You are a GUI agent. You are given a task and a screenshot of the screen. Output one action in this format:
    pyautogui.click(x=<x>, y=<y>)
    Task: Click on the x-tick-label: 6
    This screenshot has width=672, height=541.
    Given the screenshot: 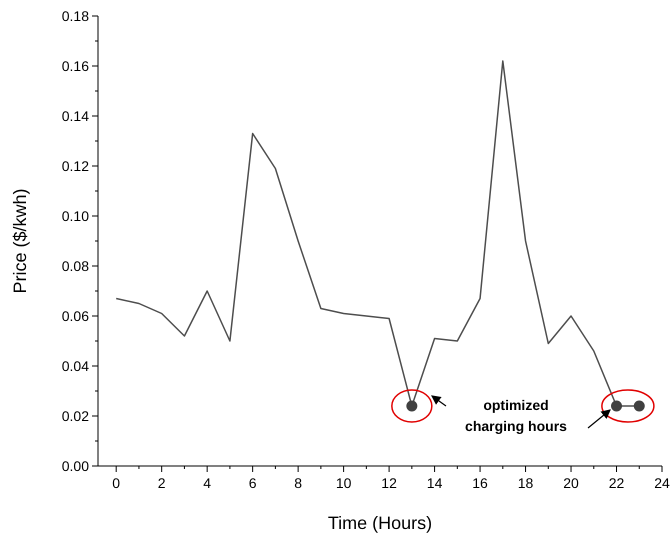 What is the action you would take?
    pyautogui.click(x=252, y=483)
    